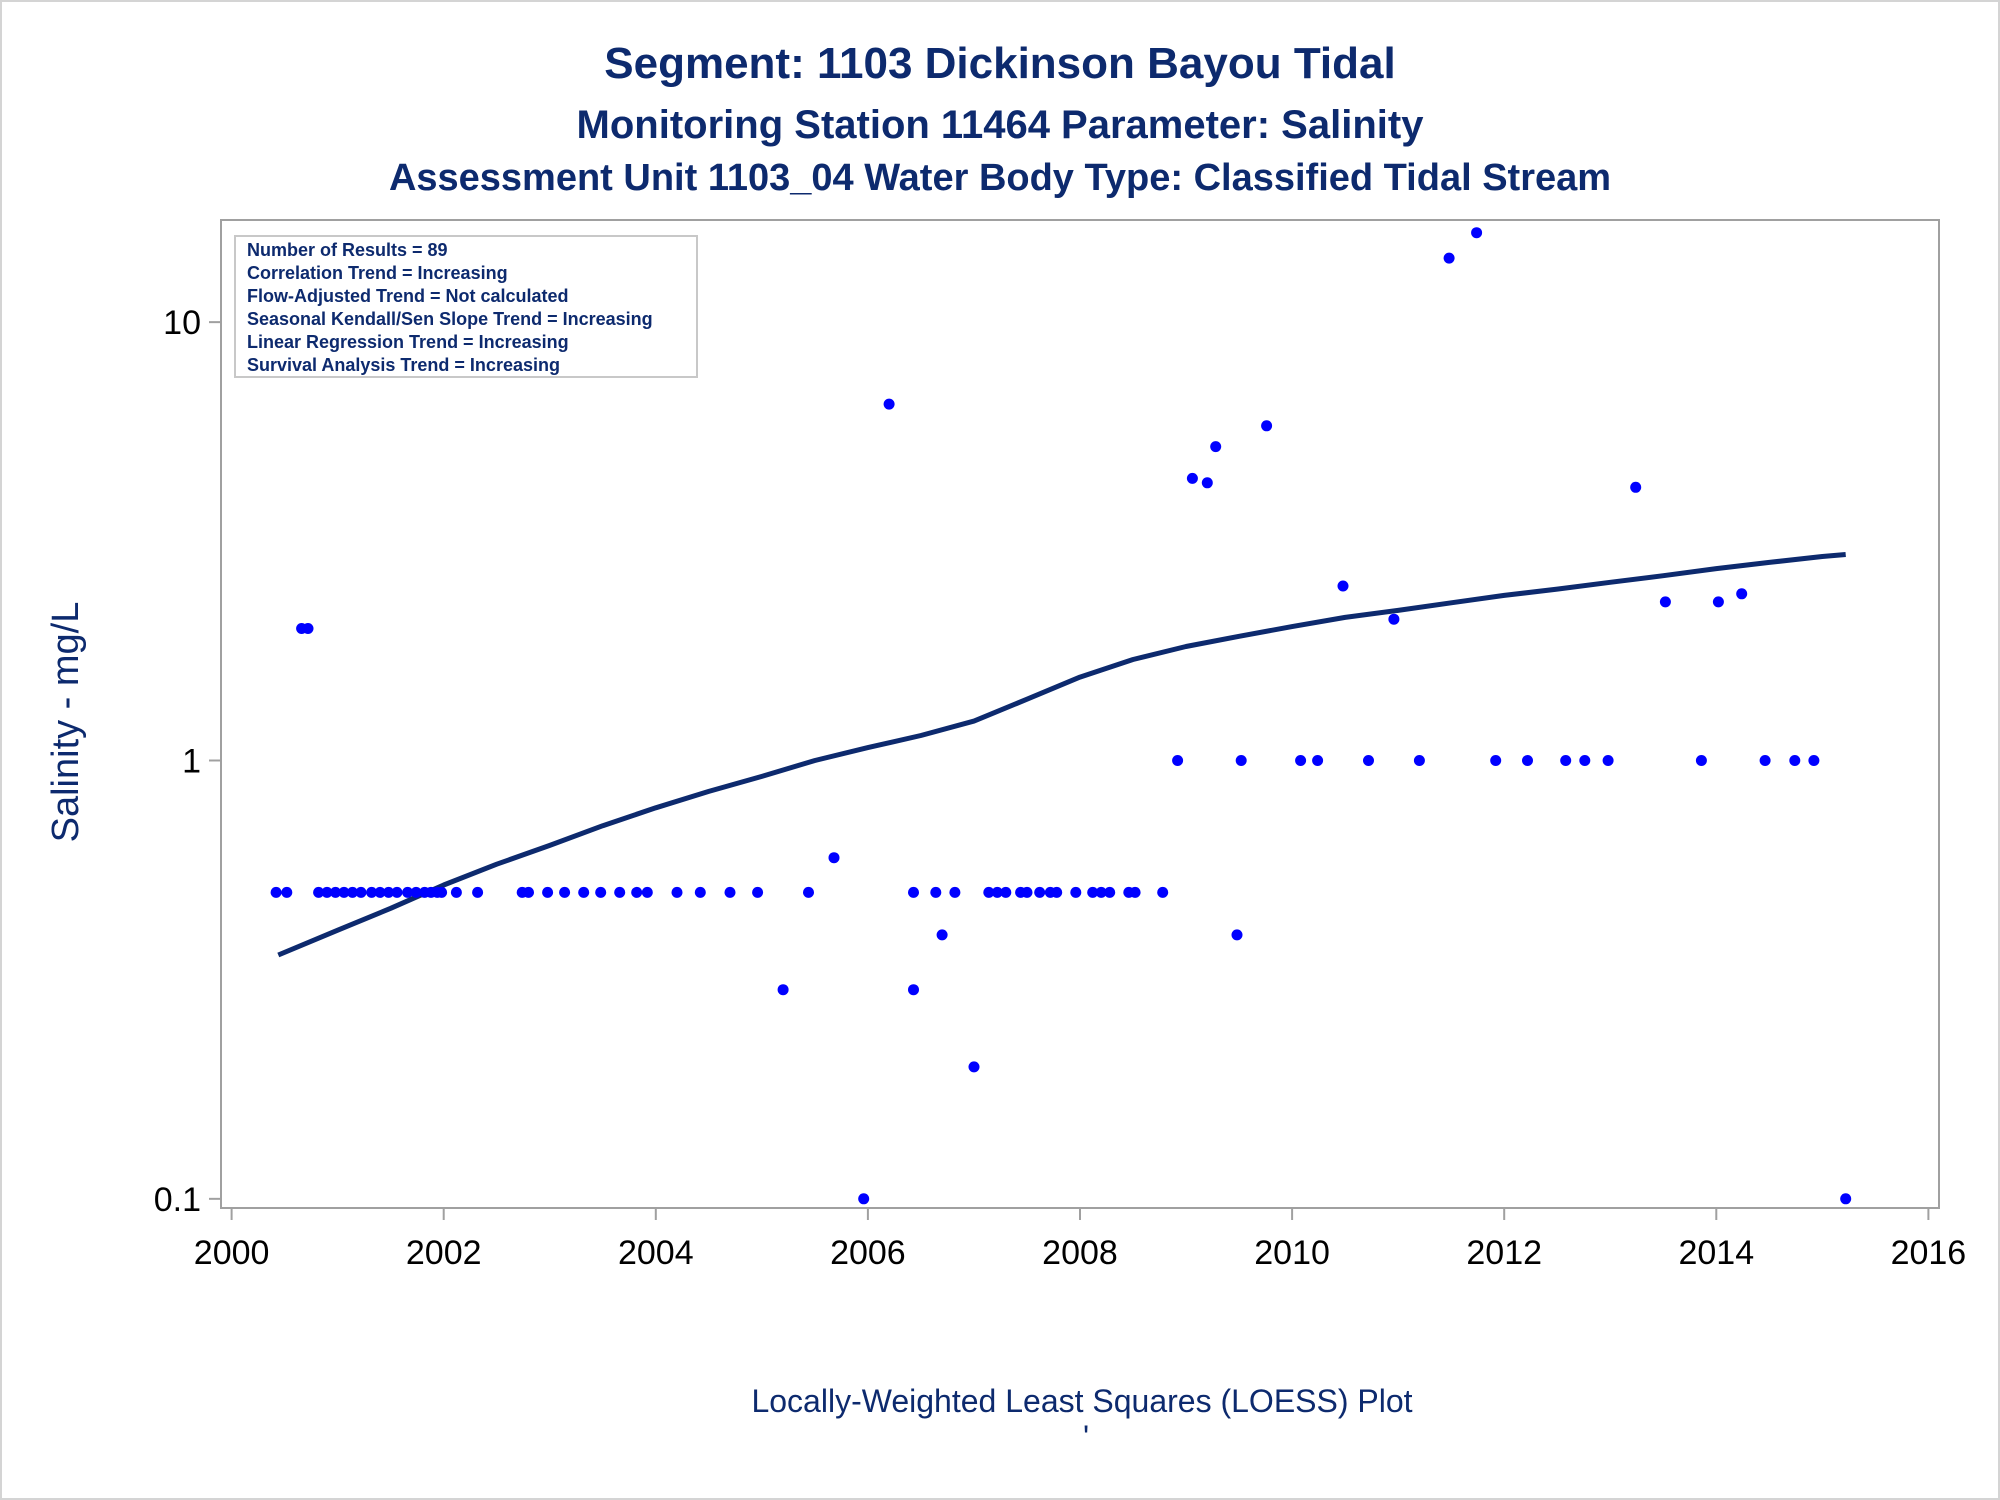  Describe the element at coordinates (191, 761) in the screenshot. I see `y-tick-label: 1` at that location.